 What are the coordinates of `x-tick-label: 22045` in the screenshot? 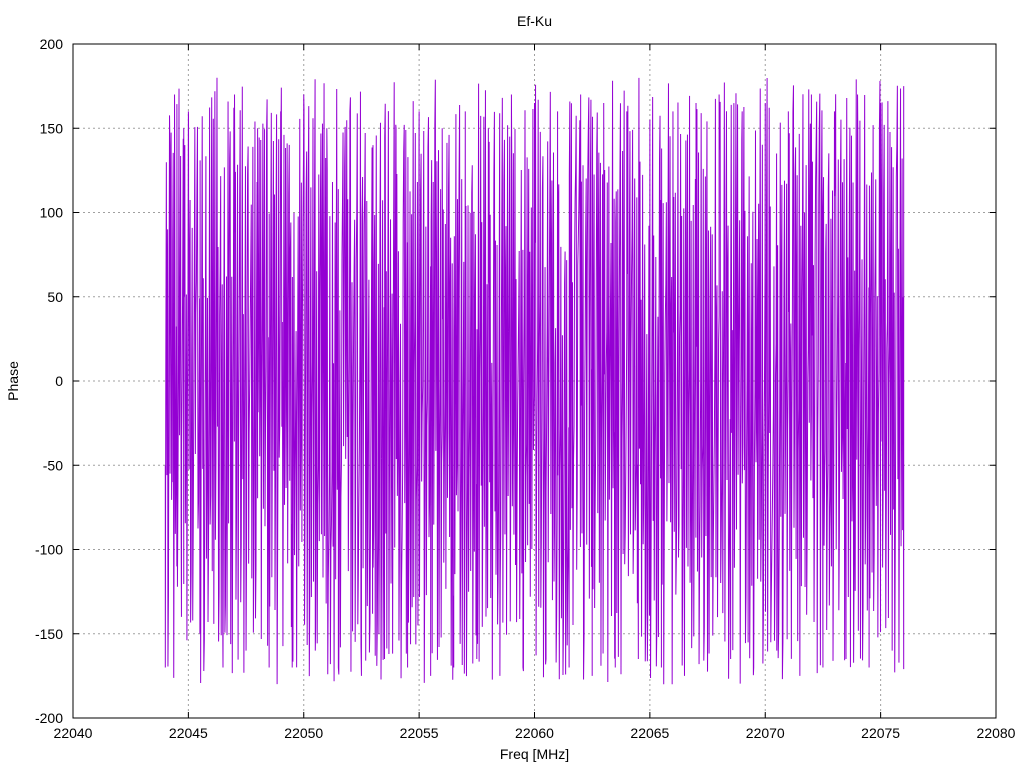 It's located at (188, 733).